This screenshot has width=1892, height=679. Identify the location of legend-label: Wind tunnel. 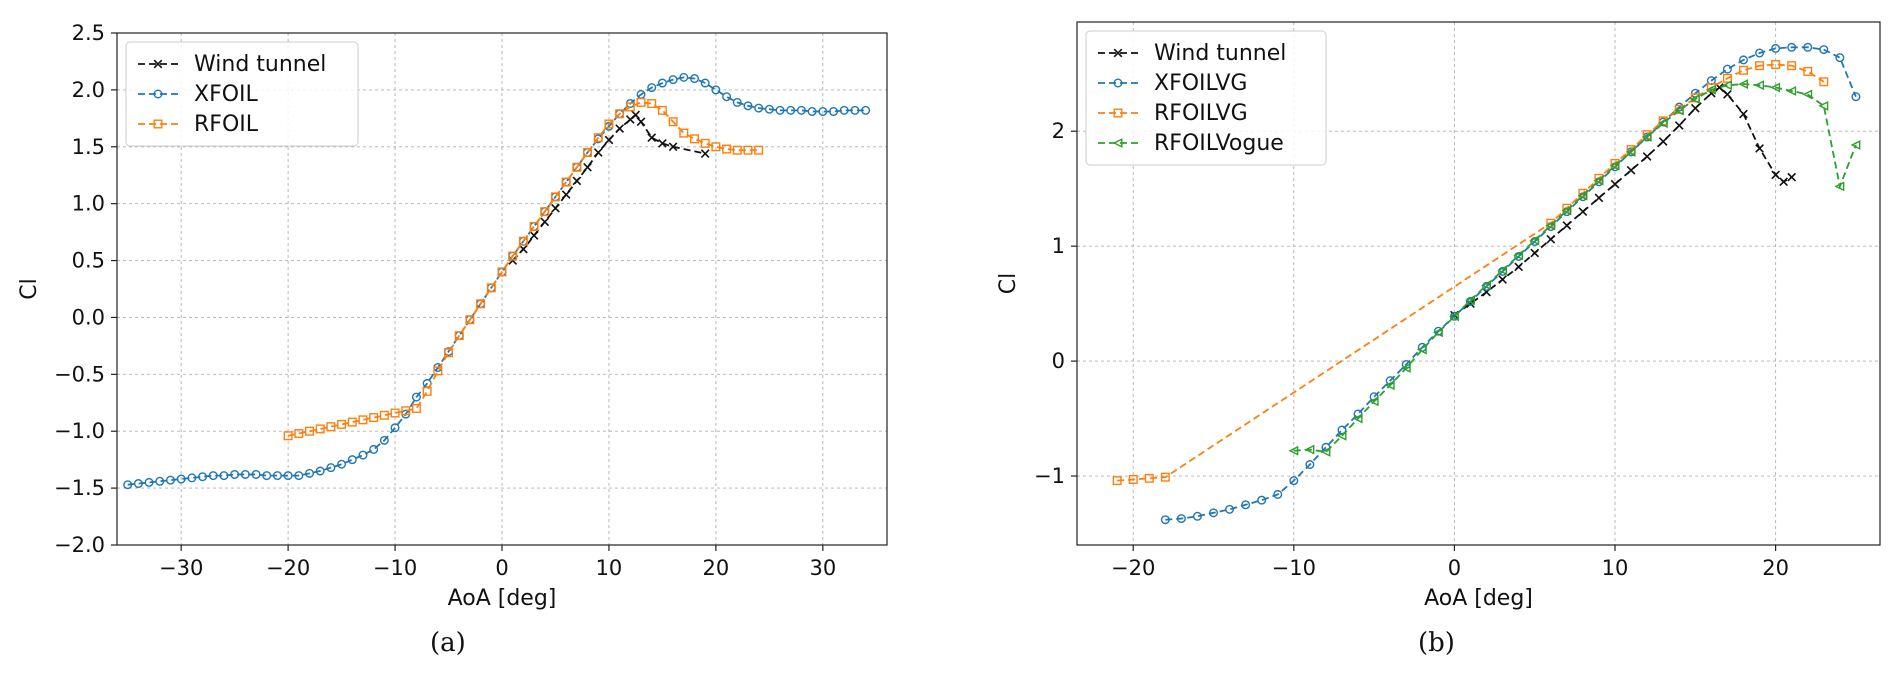
(1220, 53).